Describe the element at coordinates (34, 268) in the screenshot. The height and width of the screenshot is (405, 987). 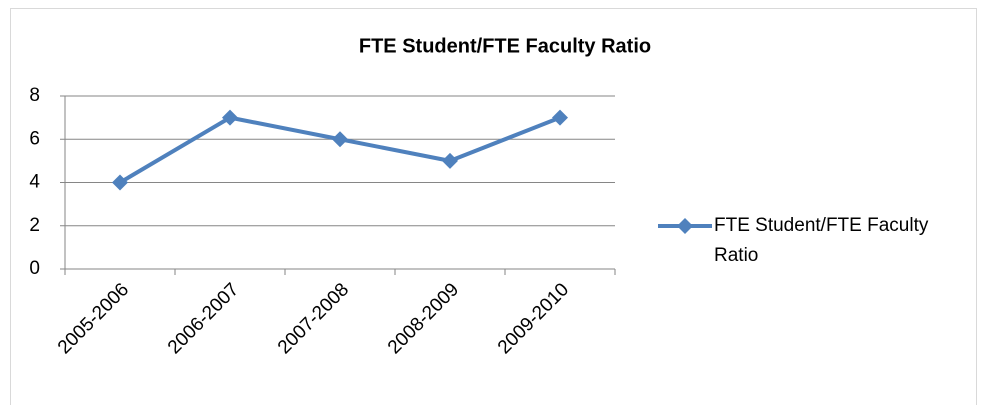
I see `y-tick-label: 0` at that location.